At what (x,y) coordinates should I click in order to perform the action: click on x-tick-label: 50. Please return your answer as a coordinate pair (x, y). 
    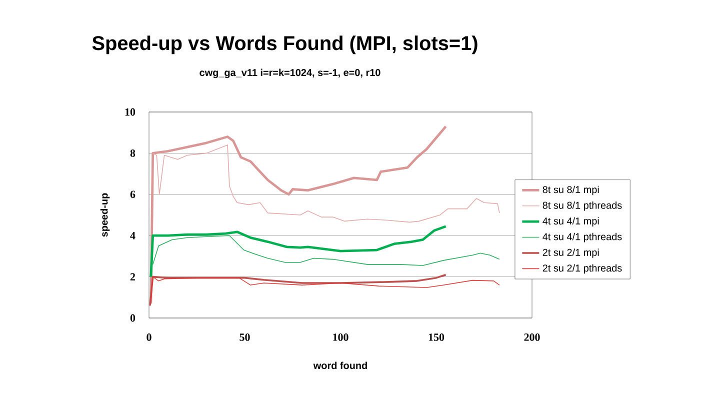
    Looking at the image, I should click on (245, 337).